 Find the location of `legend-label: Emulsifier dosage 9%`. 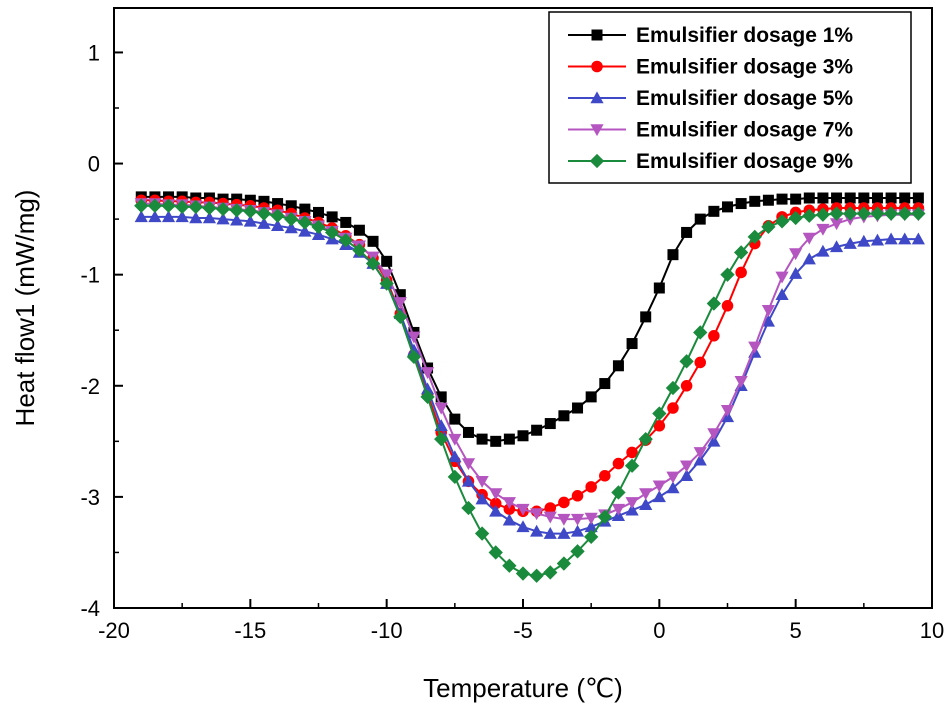

legend-label: Emulsifier dosage 9% is located at coordinates (744, 161).